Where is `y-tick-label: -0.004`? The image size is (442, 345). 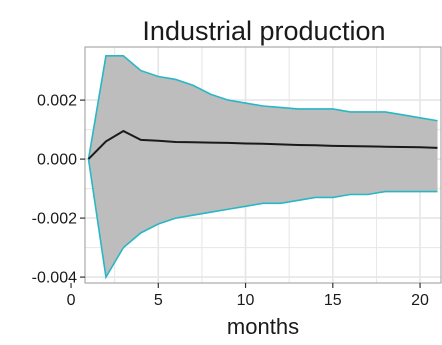 y-tick-label: -0.004 is located at coordinates (54, 278).